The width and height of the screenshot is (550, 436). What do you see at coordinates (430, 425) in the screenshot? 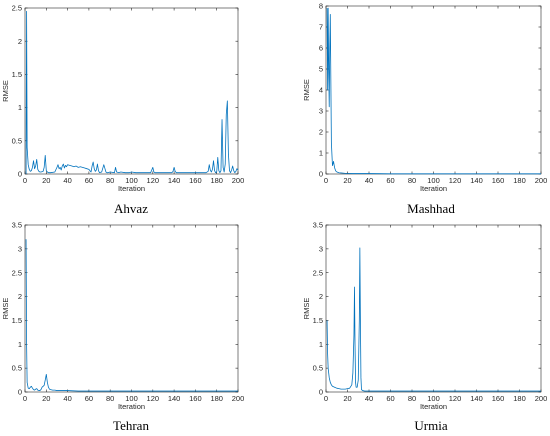
I see `panel-caption: Urmia` at bounding box center [430, 425].